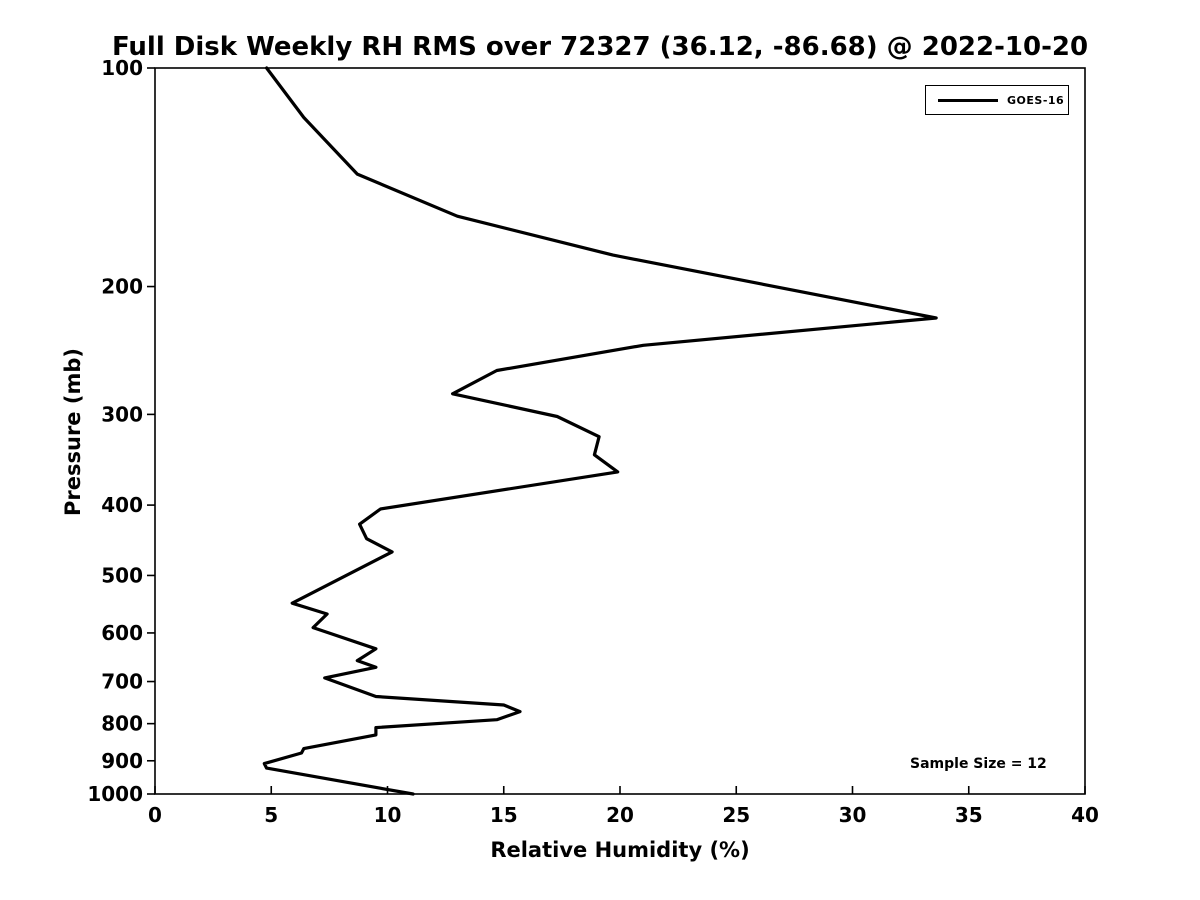  I want to click on x-tick-label: 25, so click(736, 815).